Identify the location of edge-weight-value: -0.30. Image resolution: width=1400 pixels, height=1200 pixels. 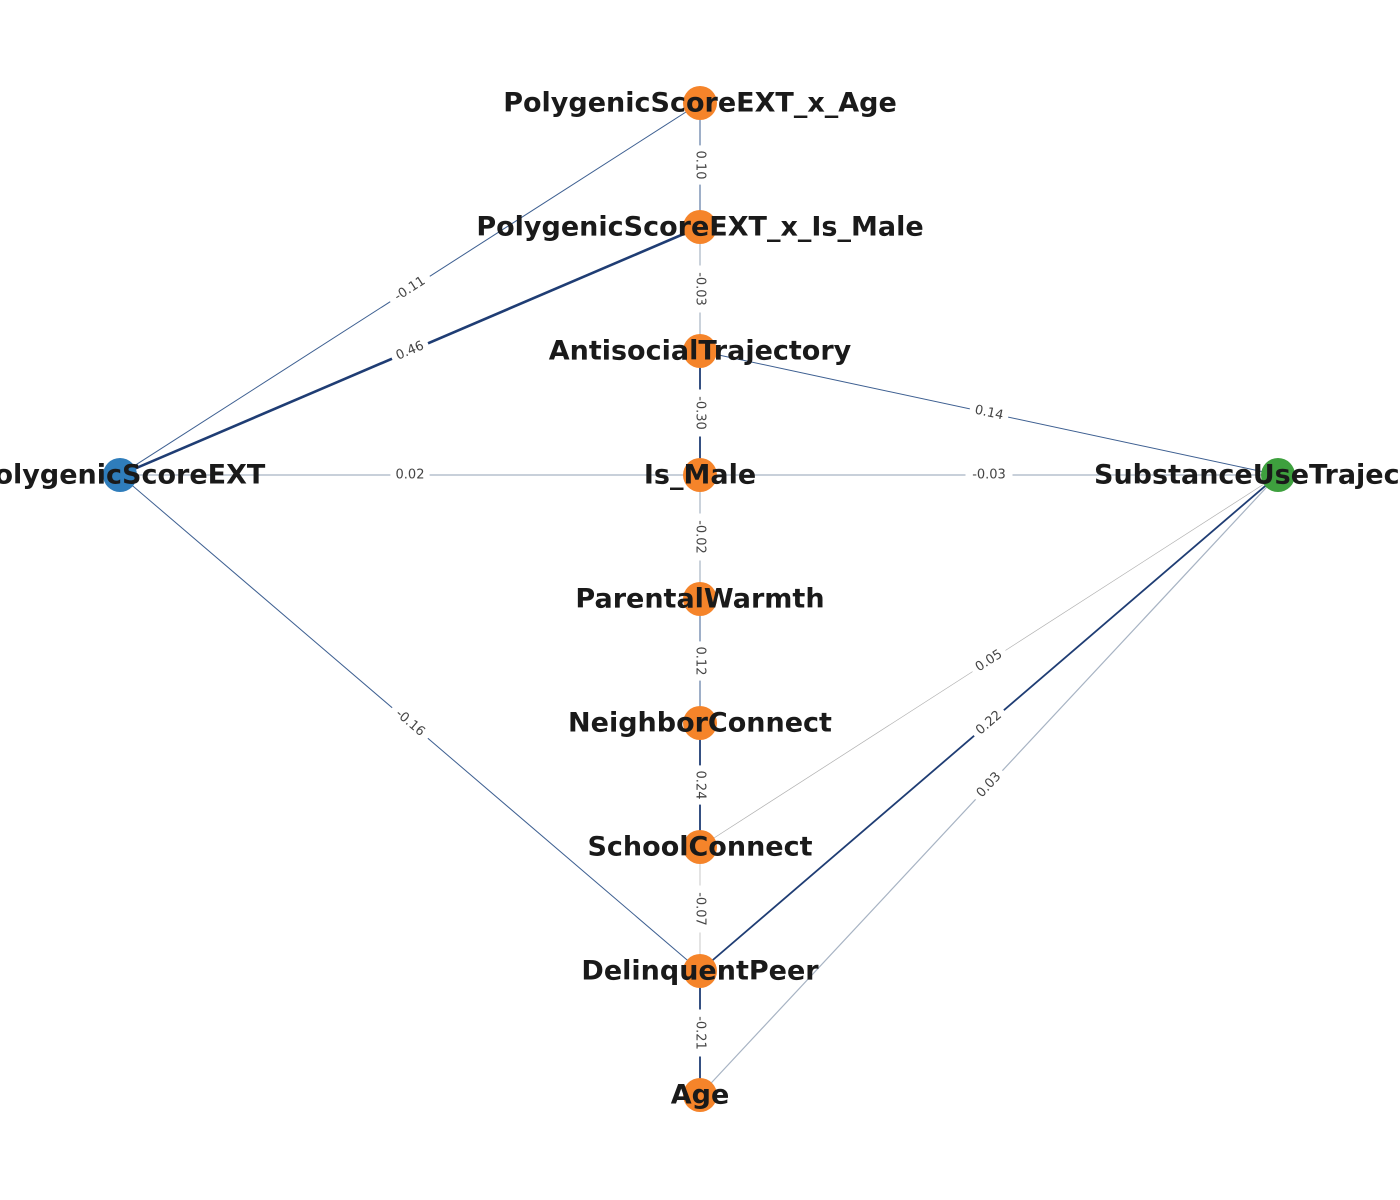
(700, 413).